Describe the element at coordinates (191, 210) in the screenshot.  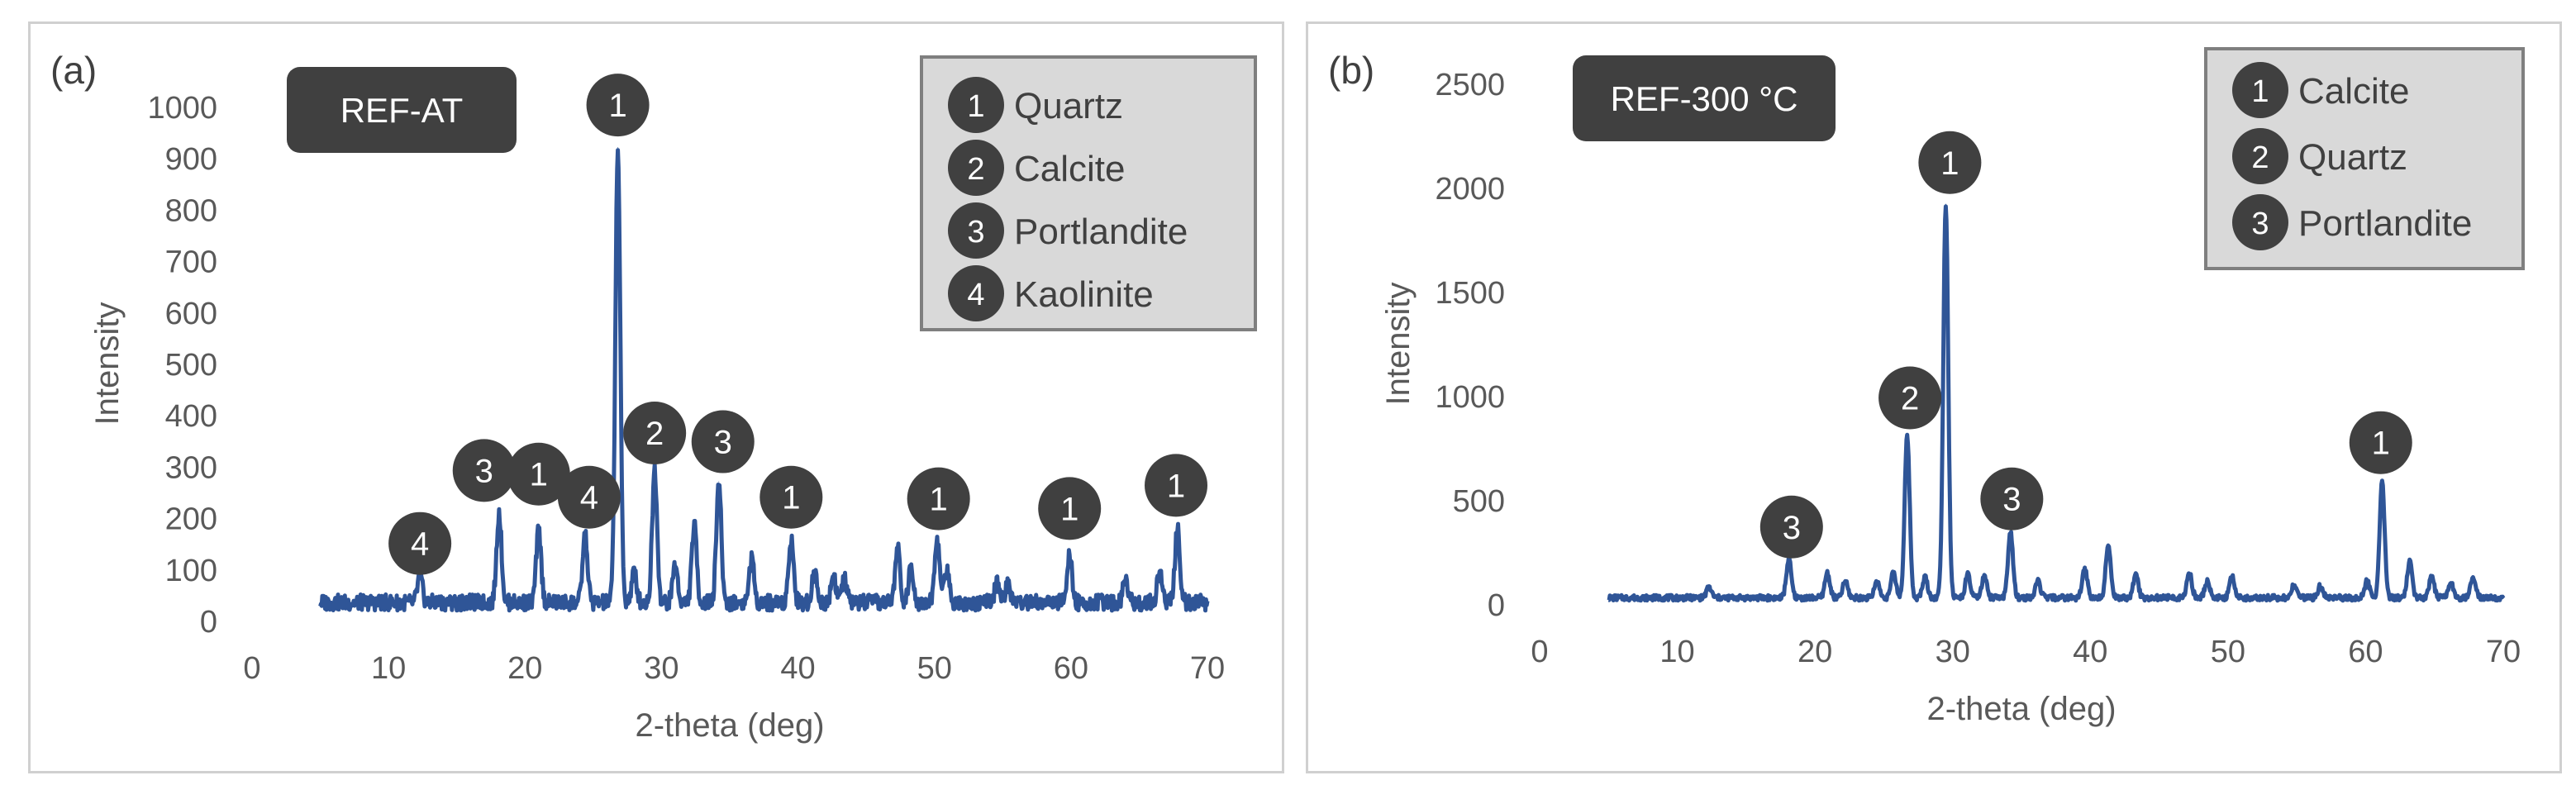
I see `y-tick-label: 800` at that location.